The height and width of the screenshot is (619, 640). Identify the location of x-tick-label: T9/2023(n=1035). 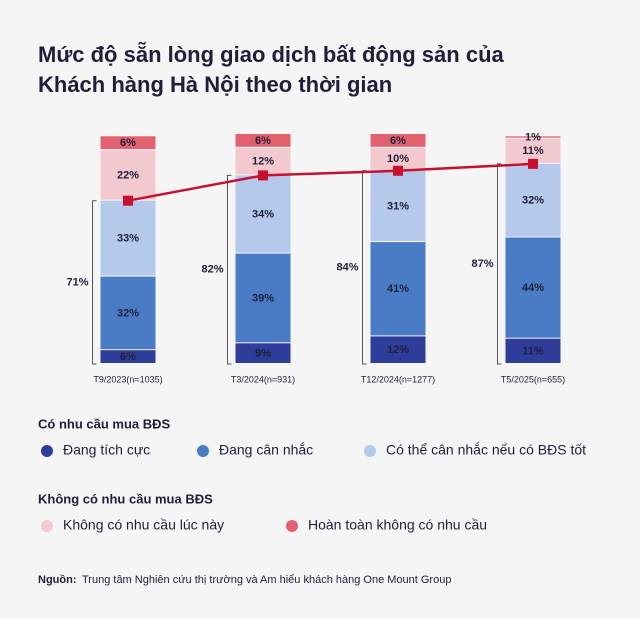
(127, 379).